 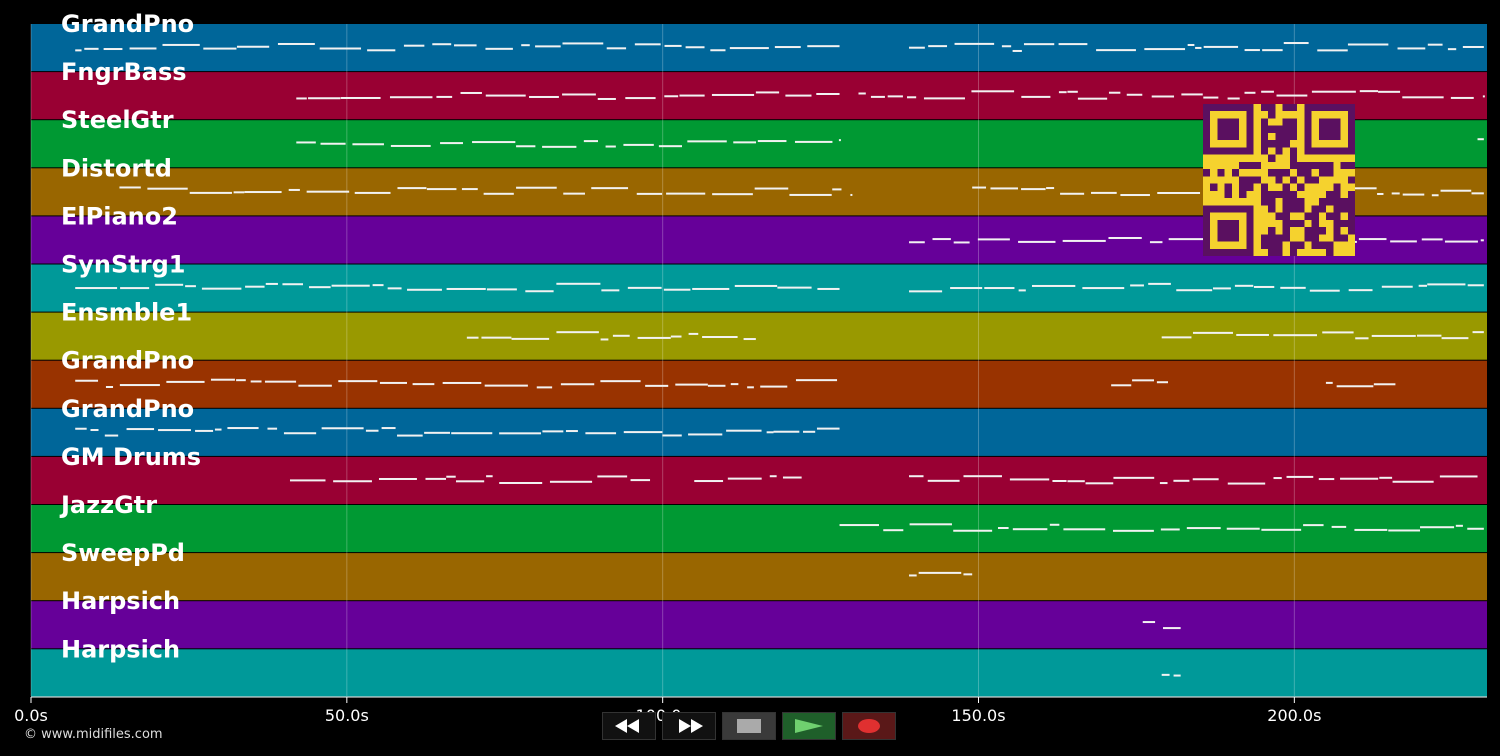 I want to click on fast-forward-button, so click(x=689, y=726).